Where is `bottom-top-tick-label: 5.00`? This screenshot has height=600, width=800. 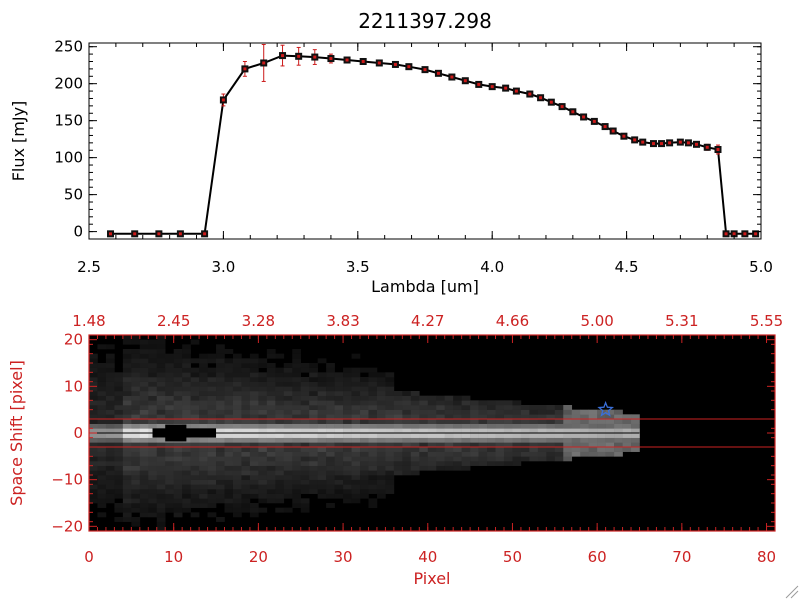
bottom-top-tick-label: 5.00 is located at coordinates (596, 321).